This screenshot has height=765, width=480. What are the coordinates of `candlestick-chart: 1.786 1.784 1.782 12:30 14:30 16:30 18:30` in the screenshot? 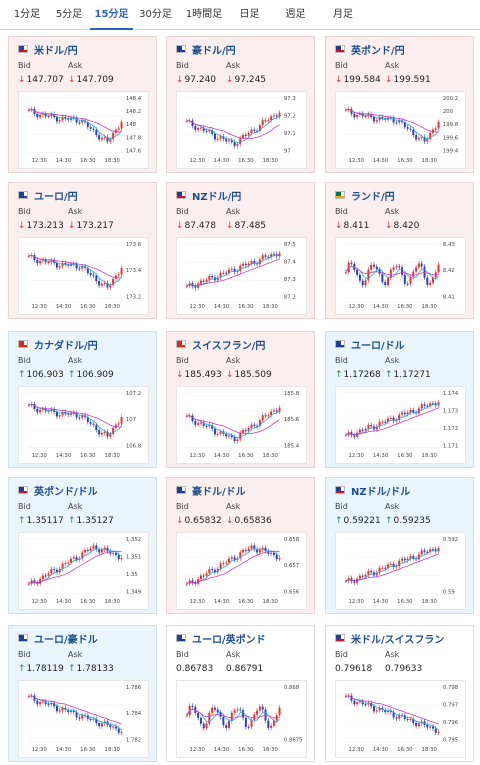 It's located at (83, 719).